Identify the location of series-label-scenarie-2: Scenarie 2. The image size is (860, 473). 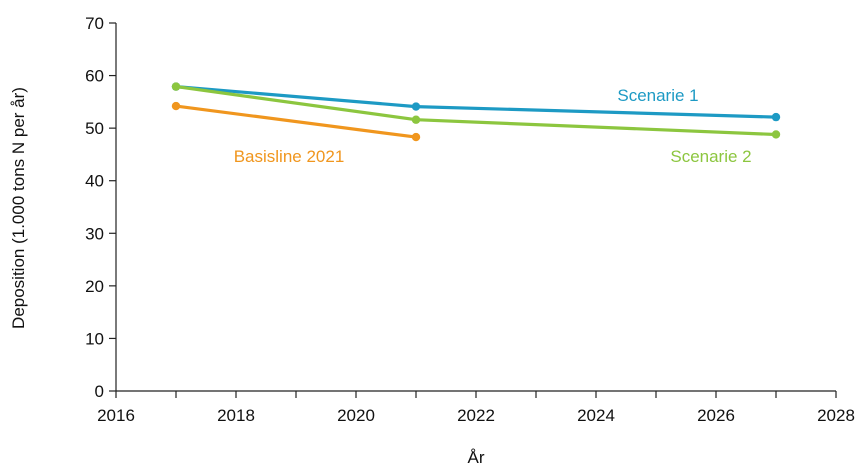
(710, 156).